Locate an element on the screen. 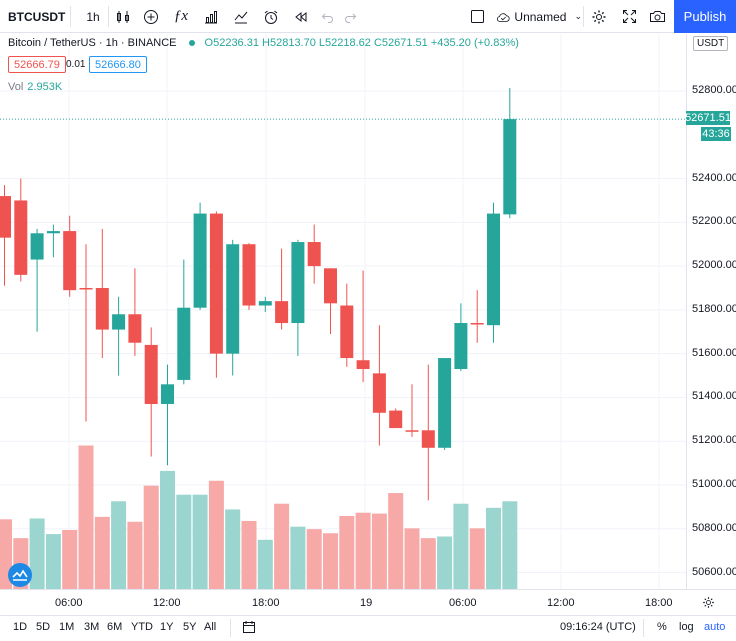  legend-title: Bitcoin / TetherUS · 1h · BINANCE is located at coordinates (92, 43).